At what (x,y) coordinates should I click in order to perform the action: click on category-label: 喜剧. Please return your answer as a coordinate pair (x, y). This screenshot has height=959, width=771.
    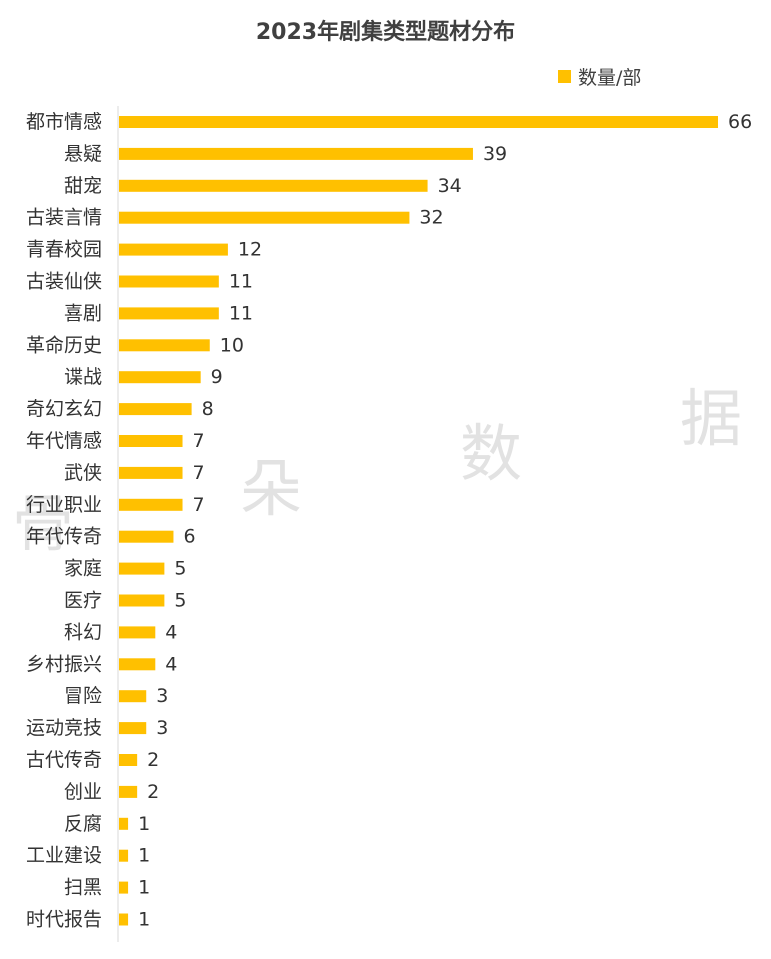
    Looking at the image, I should click on (83, 313).